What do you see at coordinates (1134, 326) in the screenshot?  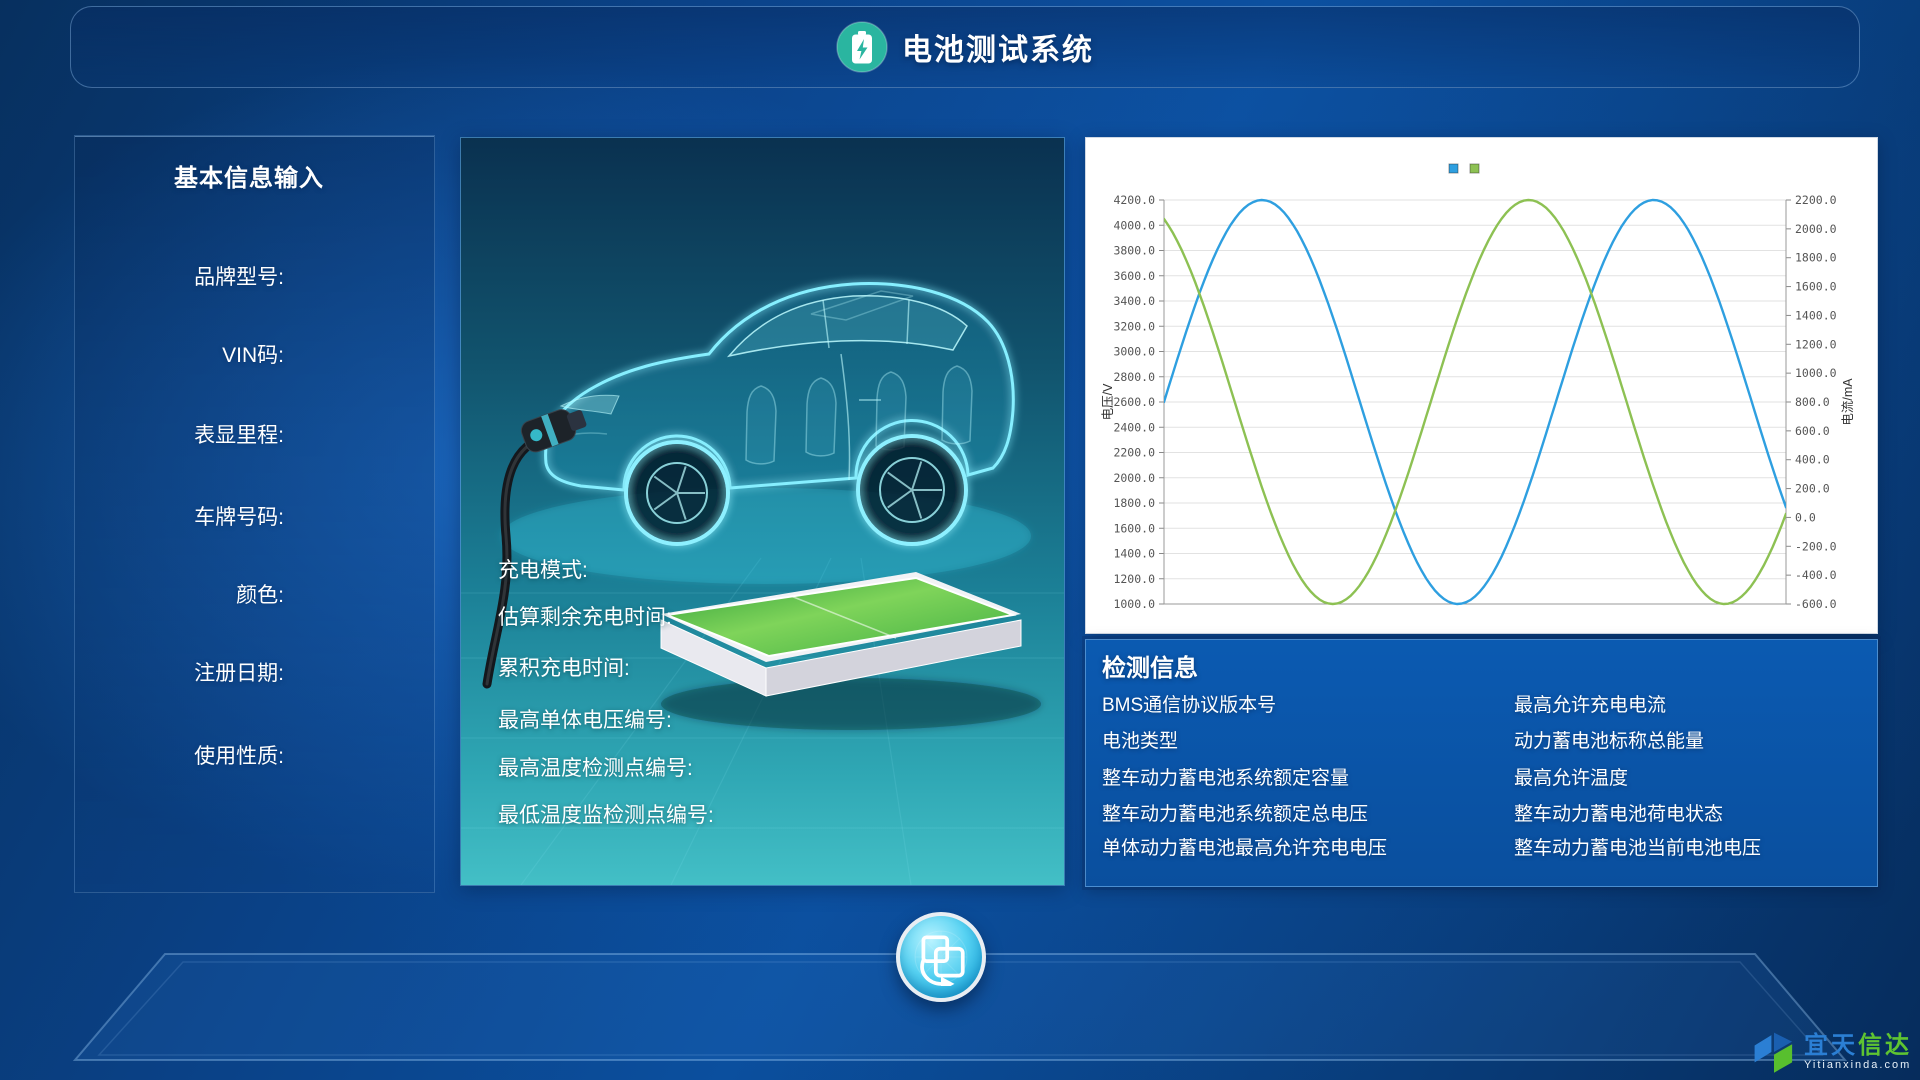 I see `svg-text: 3200.0` at bounding box center [1134, 326].